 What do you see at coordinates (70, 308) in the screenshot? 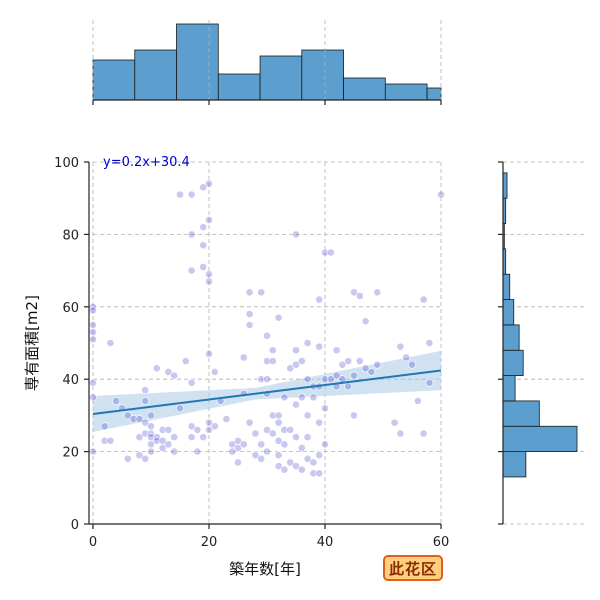
I see `y-tick-label: 60` at bounding box center [70, 308].